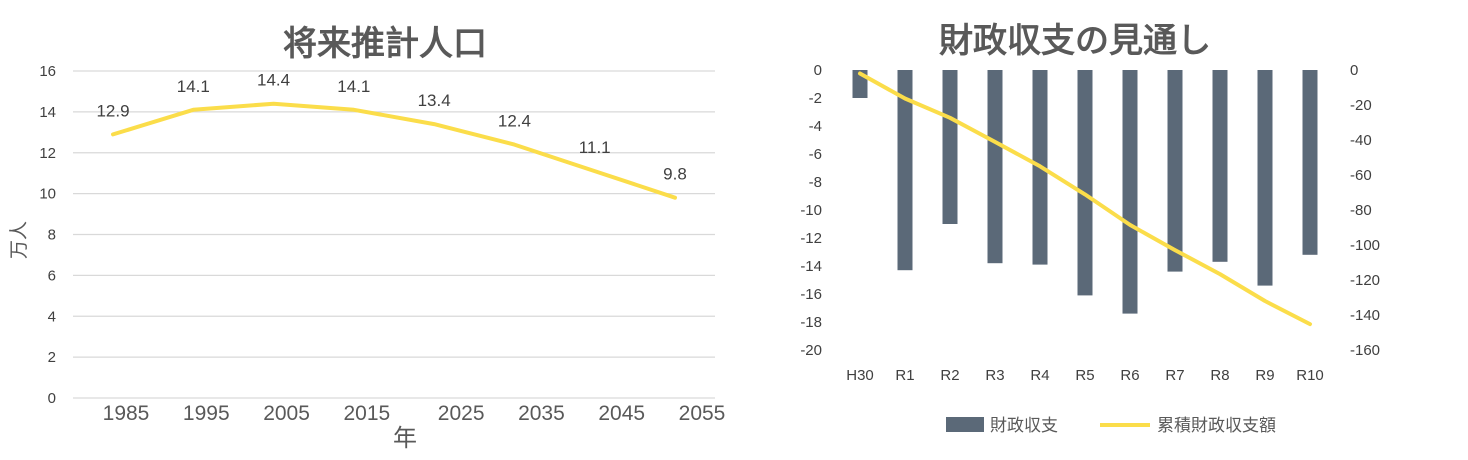  I want to click on fiscal-x-tick: R2, so click(949, 375).